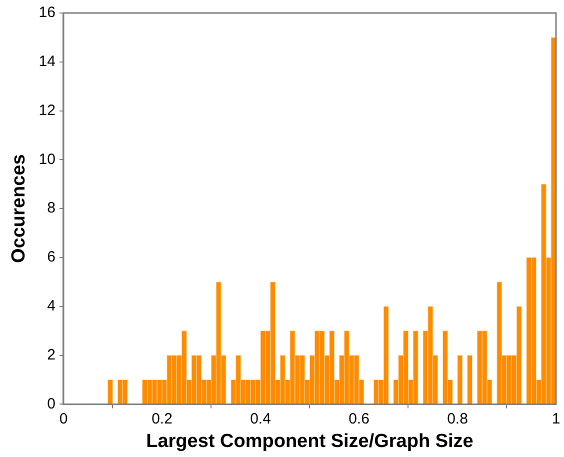 Image resolution: width=564 pixels, height=457 pixels. Describe the element at coordinates (310, 441) in the screenshot. I see `x-axis-title: Largest Component Size/Graph Size` at that location.